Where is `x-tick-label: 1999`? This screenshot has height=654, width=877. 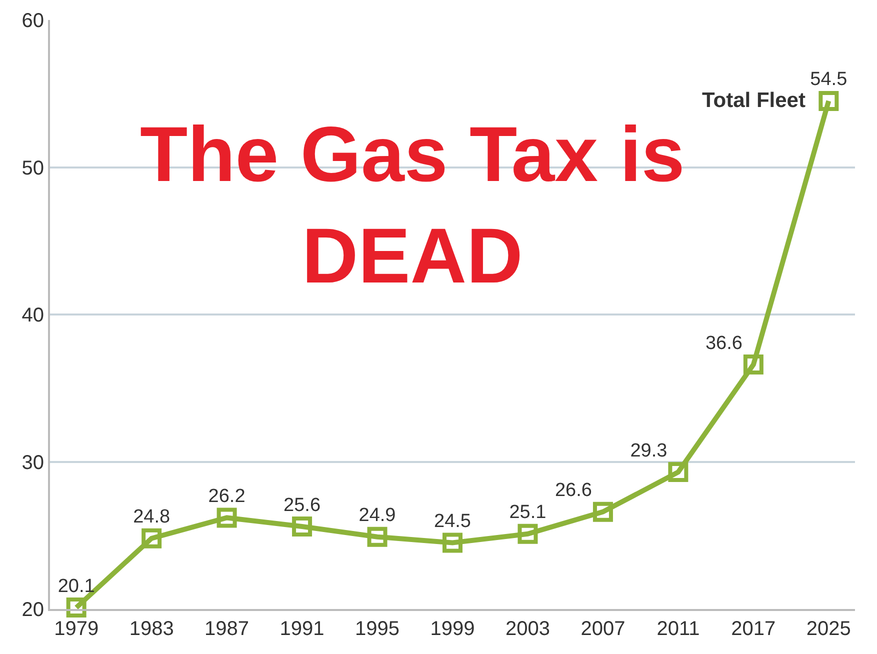
x-tick-label: 1999 is located at coordinates (452, 629).